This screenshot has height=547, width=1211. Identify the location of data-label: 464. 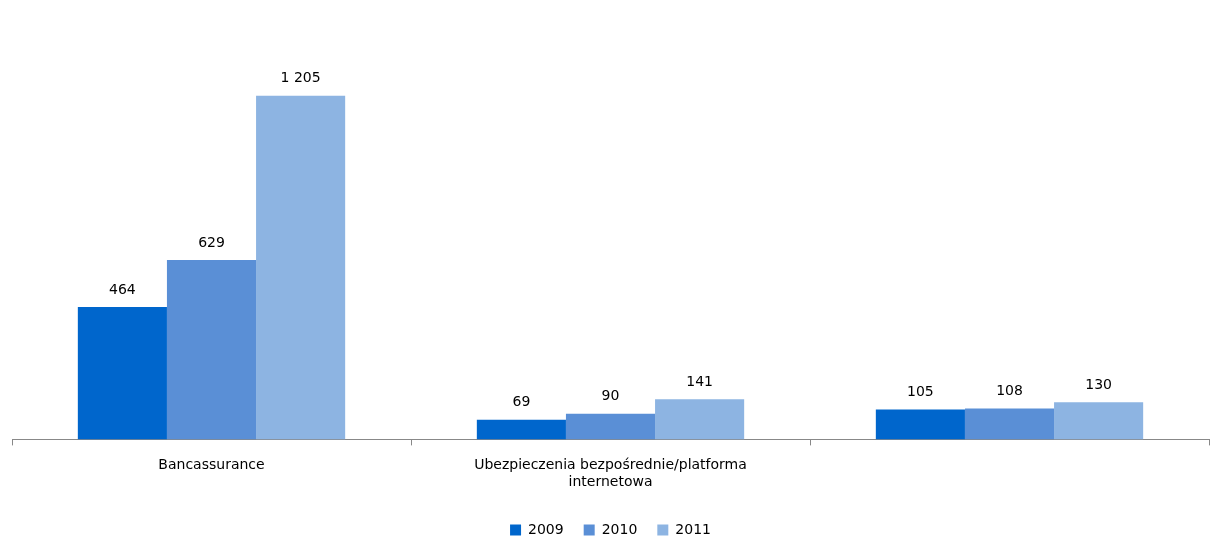
(122, 288).